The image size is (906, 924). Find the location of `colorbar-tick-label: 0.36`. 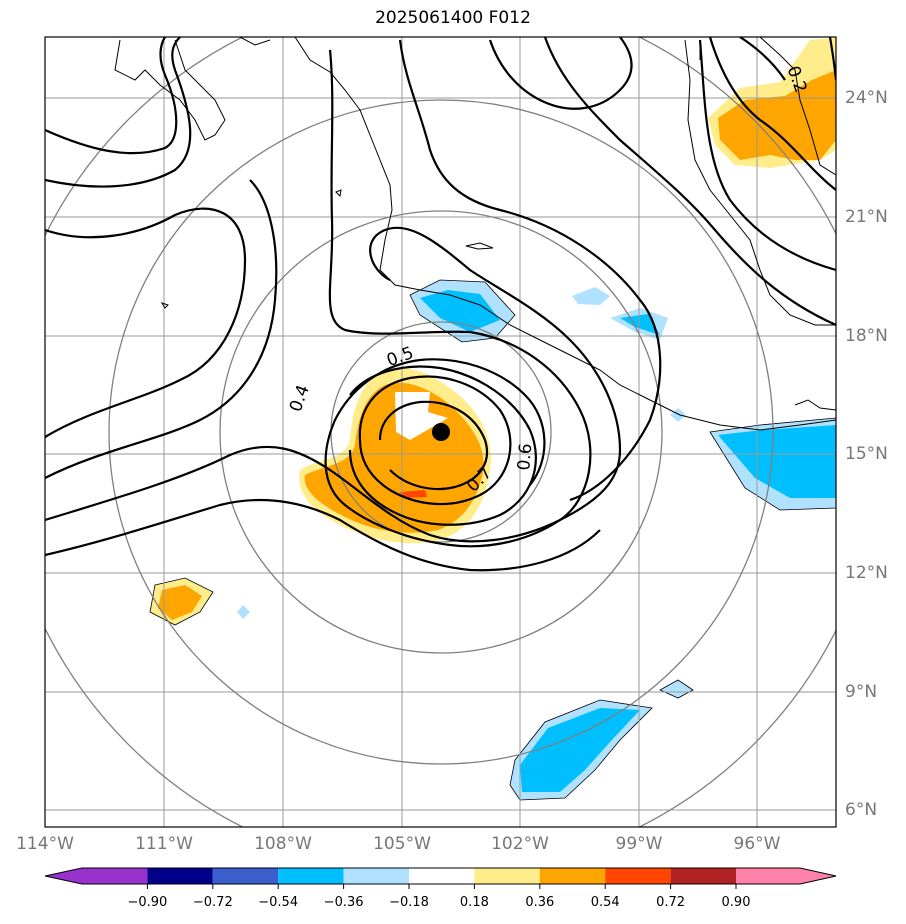

colorbar-tick-label: 0.36 is located at coordinates (540, 902).